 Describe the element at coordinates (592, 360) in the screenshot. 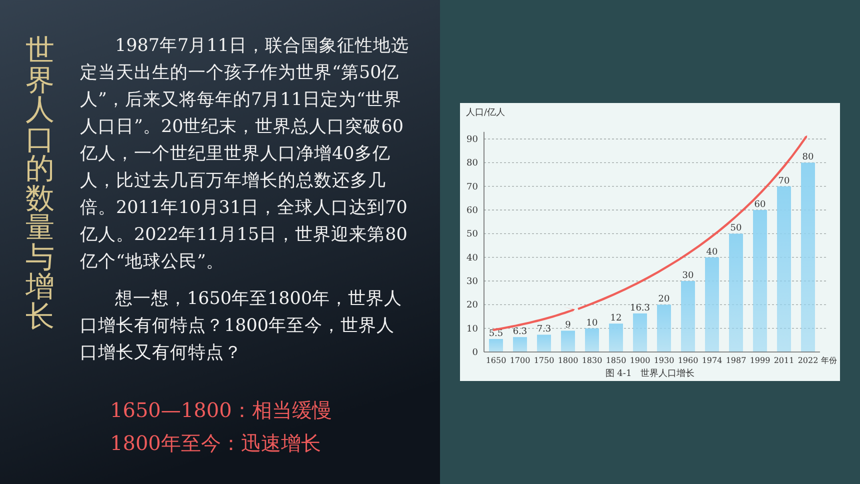

I see `x-tick-label: 1830` at that location.